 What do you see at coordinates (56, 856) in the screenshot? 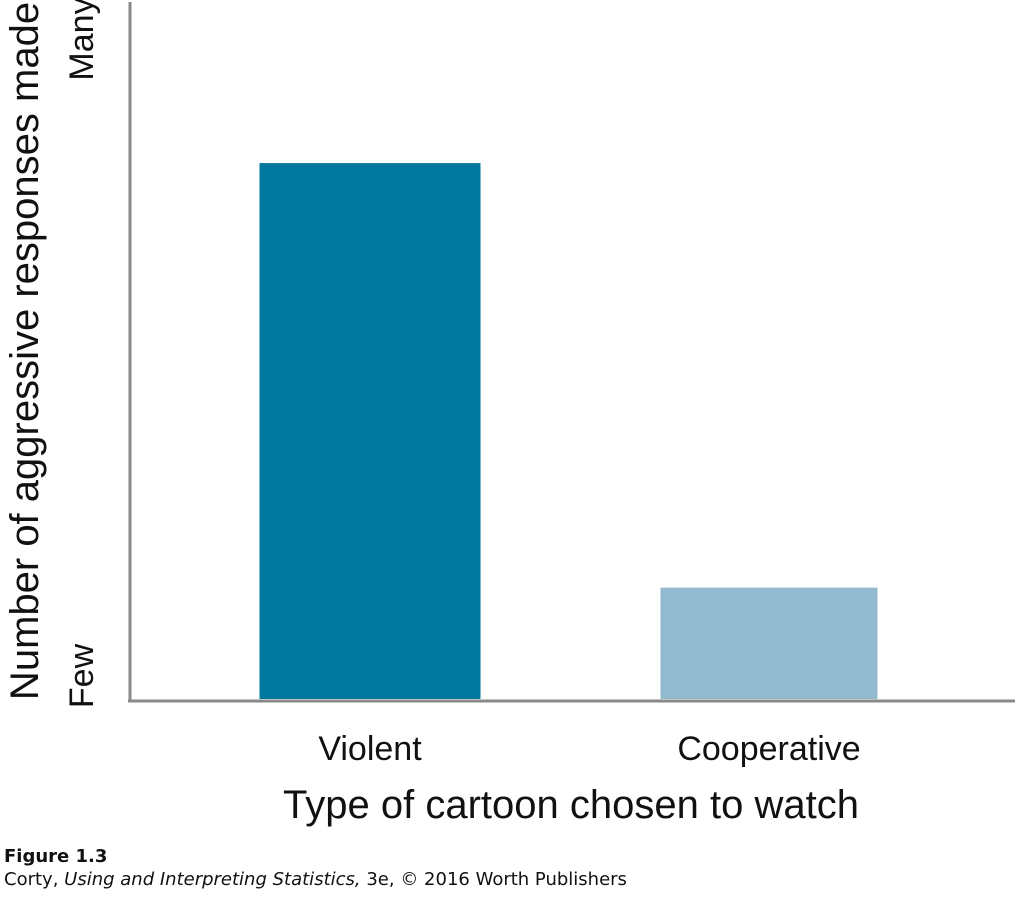
I see `figure-number: Figure 1.3` at bounding box center [56, 856].